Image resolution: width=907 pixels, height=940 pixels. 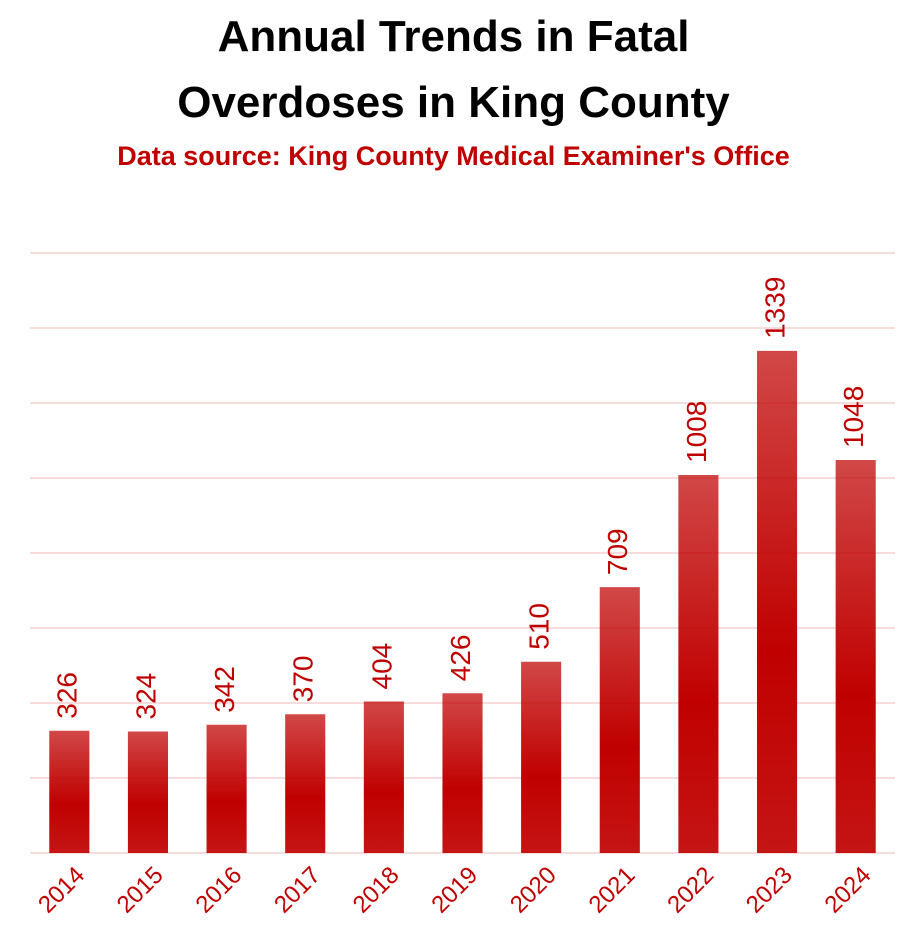 What do you see at coordinates (145, 696) in the screenshot?
I see `value-label: 324` at bounding box center [145, 696].